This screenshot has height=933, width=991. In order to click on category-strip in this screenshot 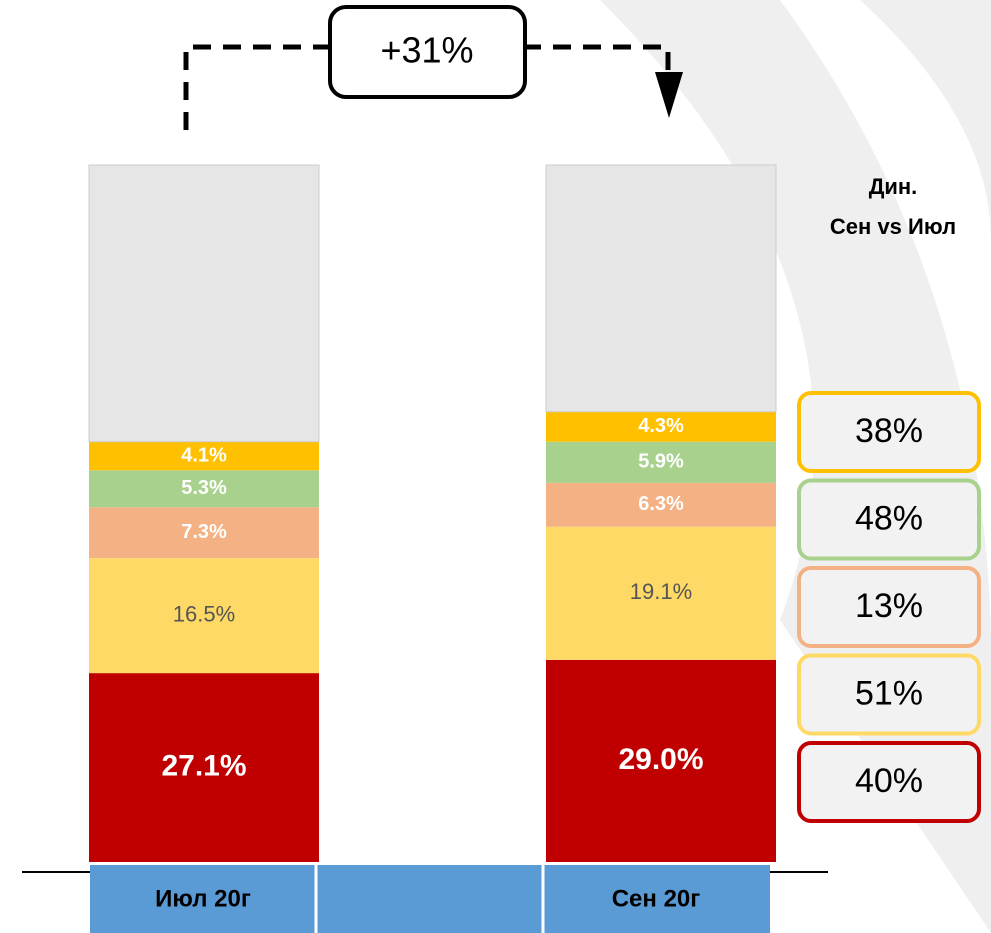, I will do `click(430, 899)`.